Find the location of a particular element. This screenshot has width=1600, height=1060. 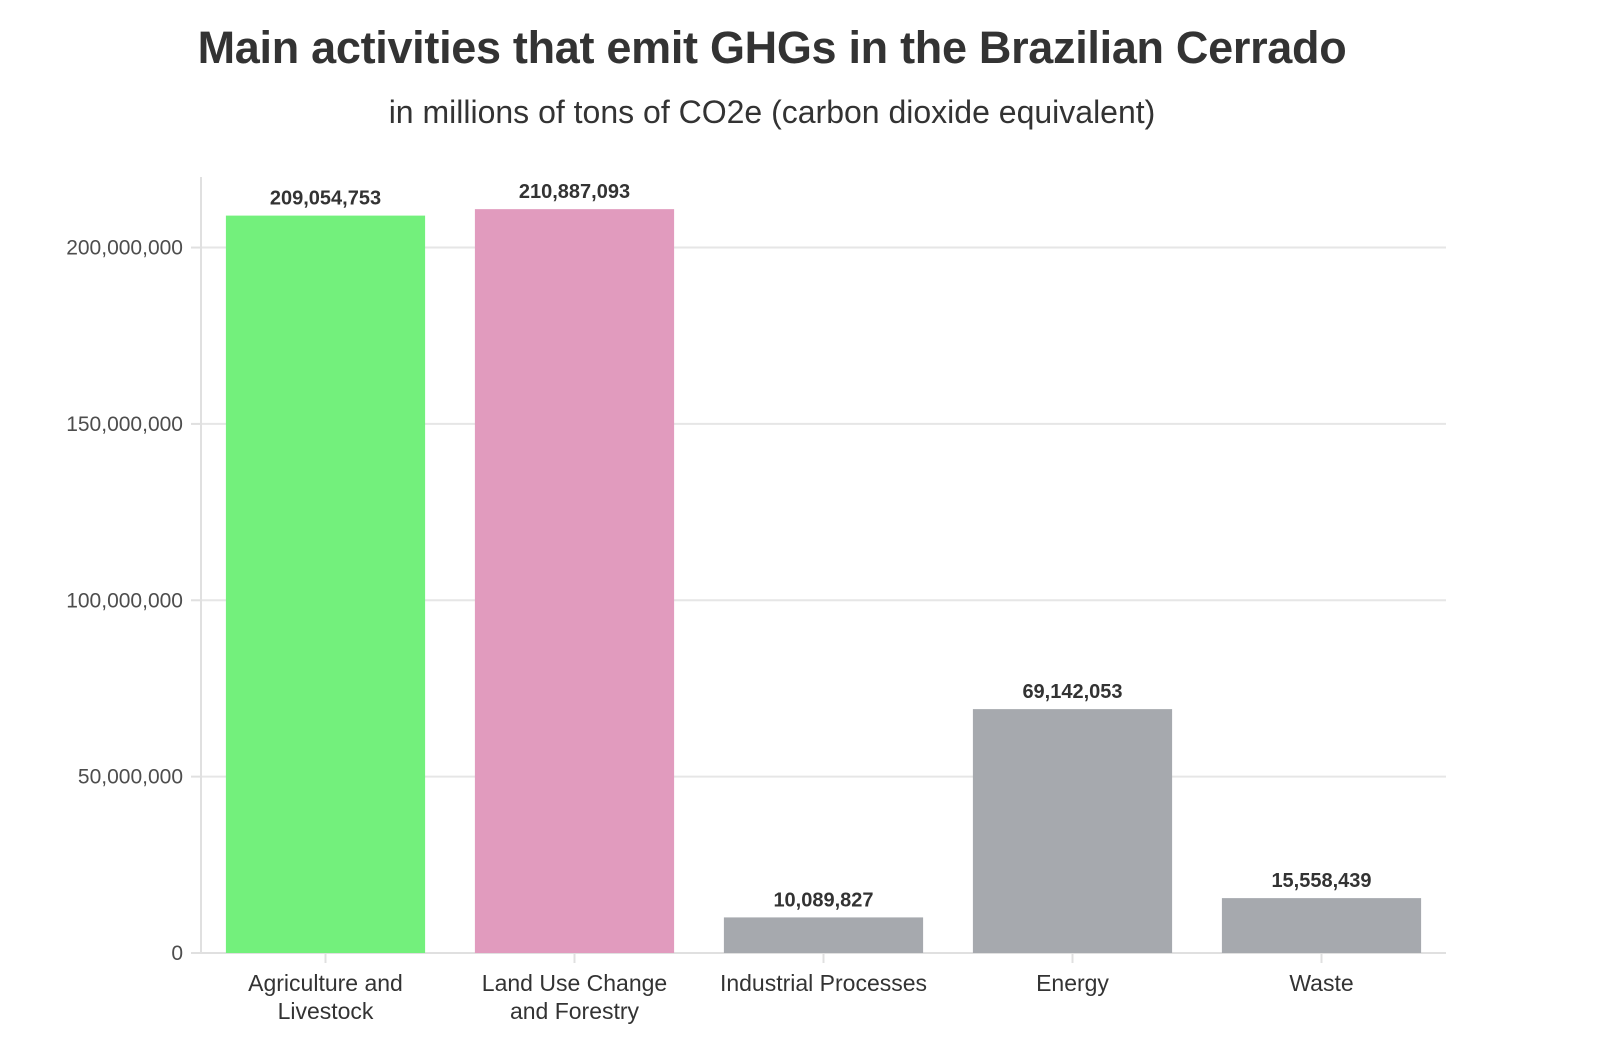

x-category-label: Waste is located at coordinates (1321, 983).